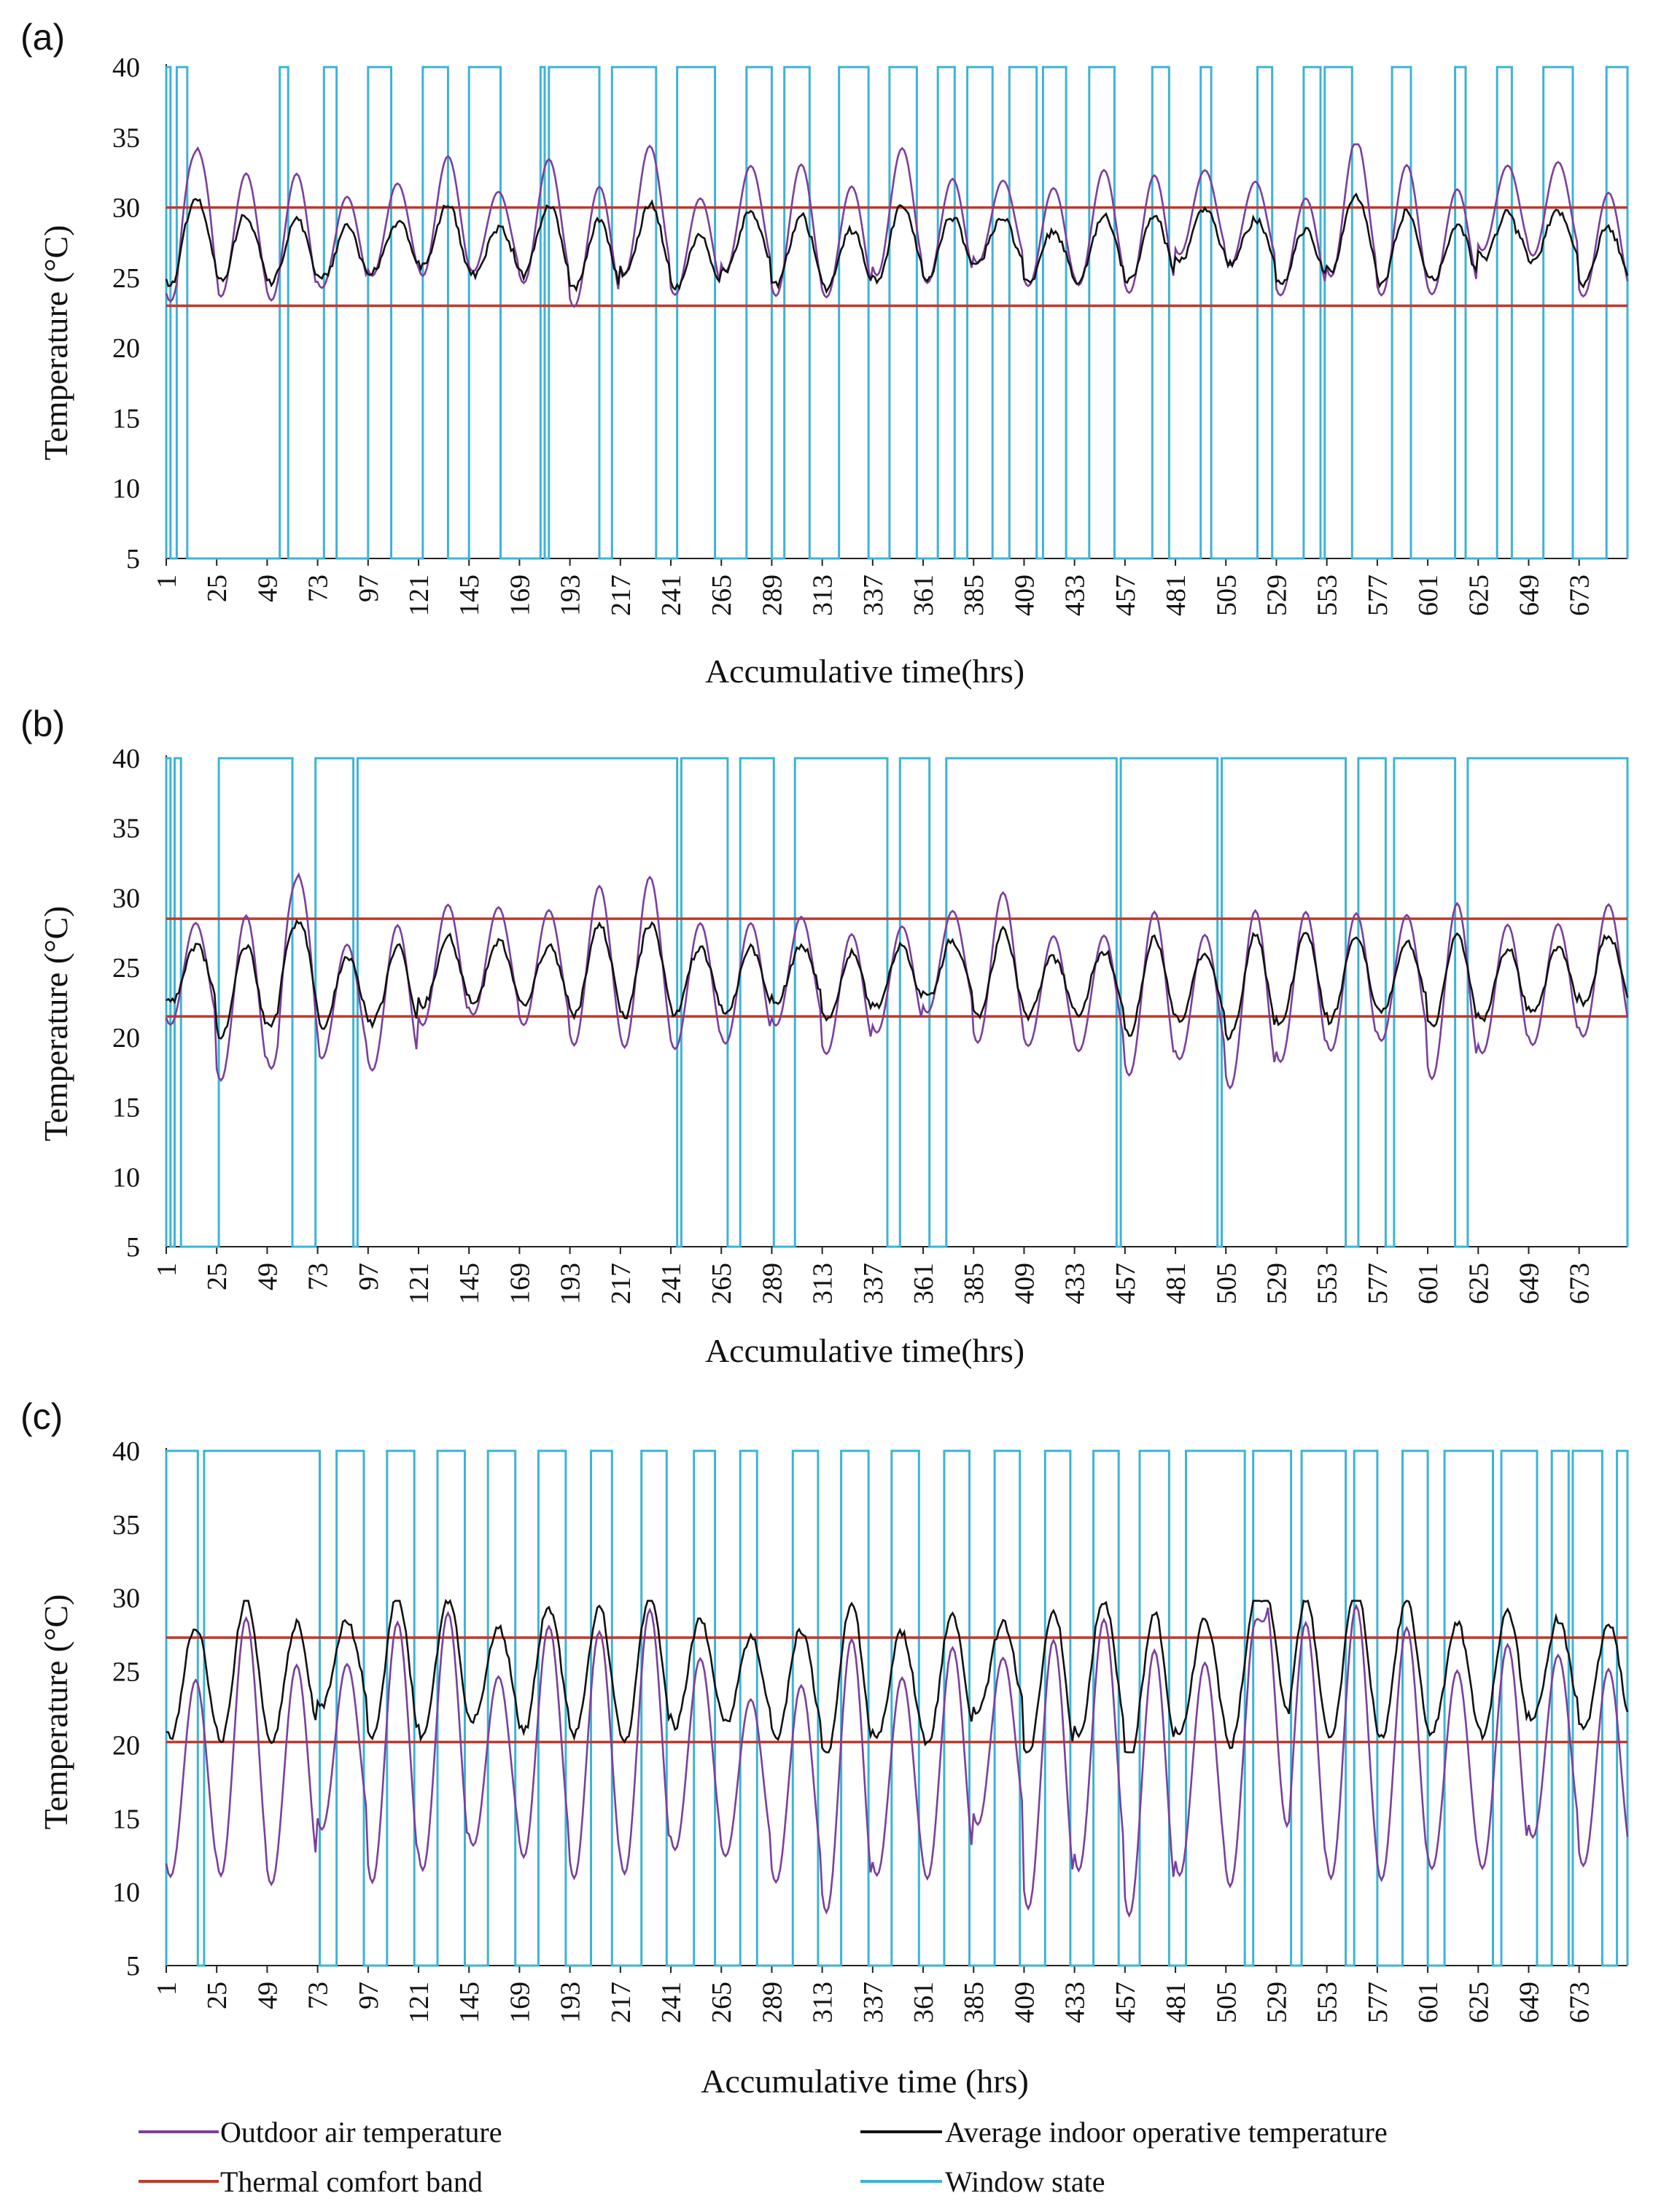  Describe the element at coordinates (571, 595) in the screenshot. I see `x-tick-label: 193` at that location.